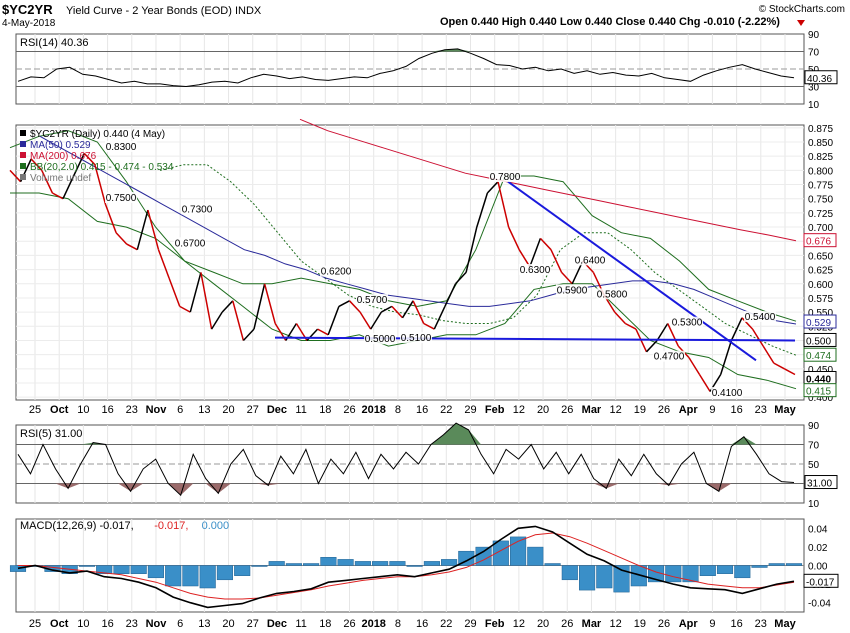 Image resolution: width=850 pixels, height=633 pixels. Describe the element at coordinates (664, 624) in the screenshot. I see `x-tick-label-bottom: 26` at that location.